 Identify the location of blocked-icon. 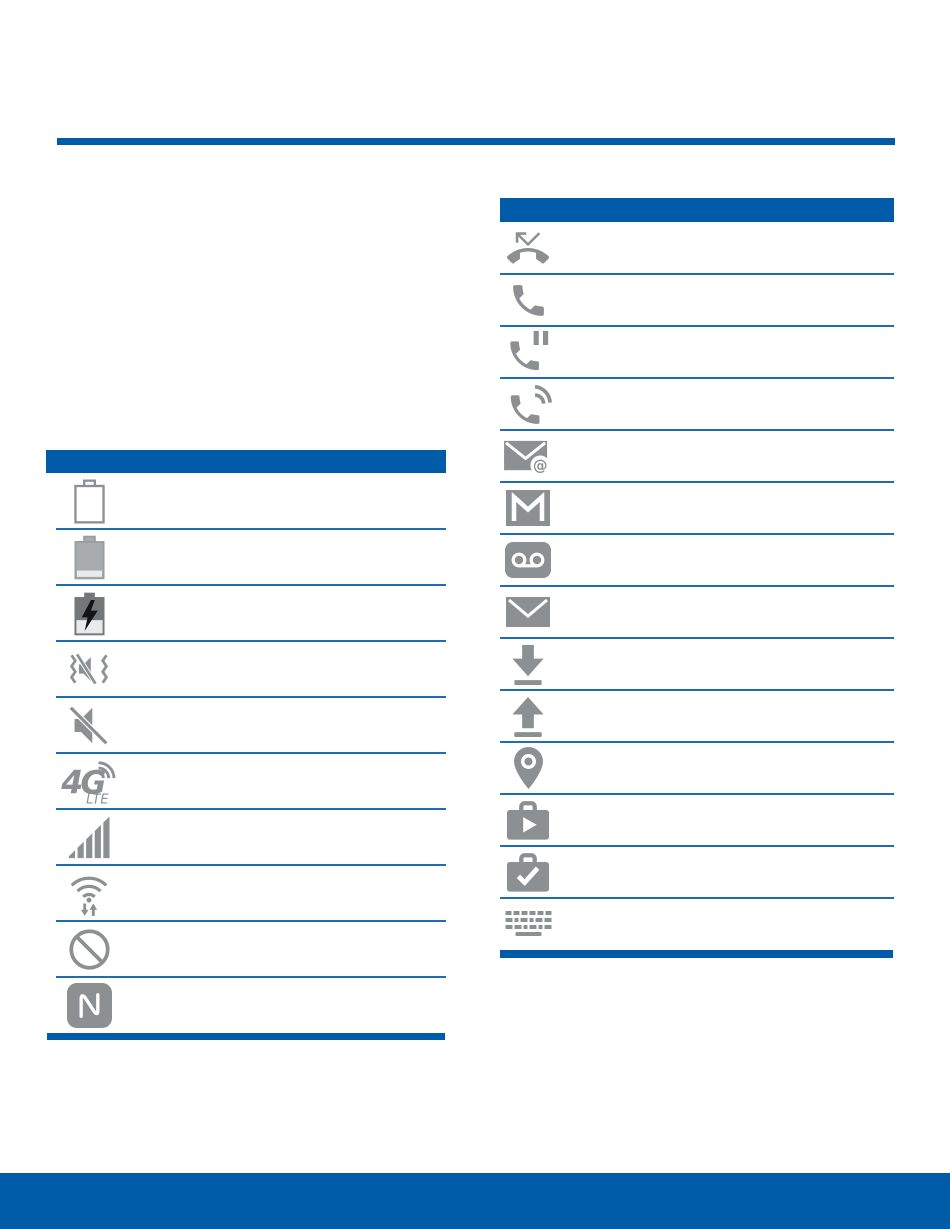
(89, 949).